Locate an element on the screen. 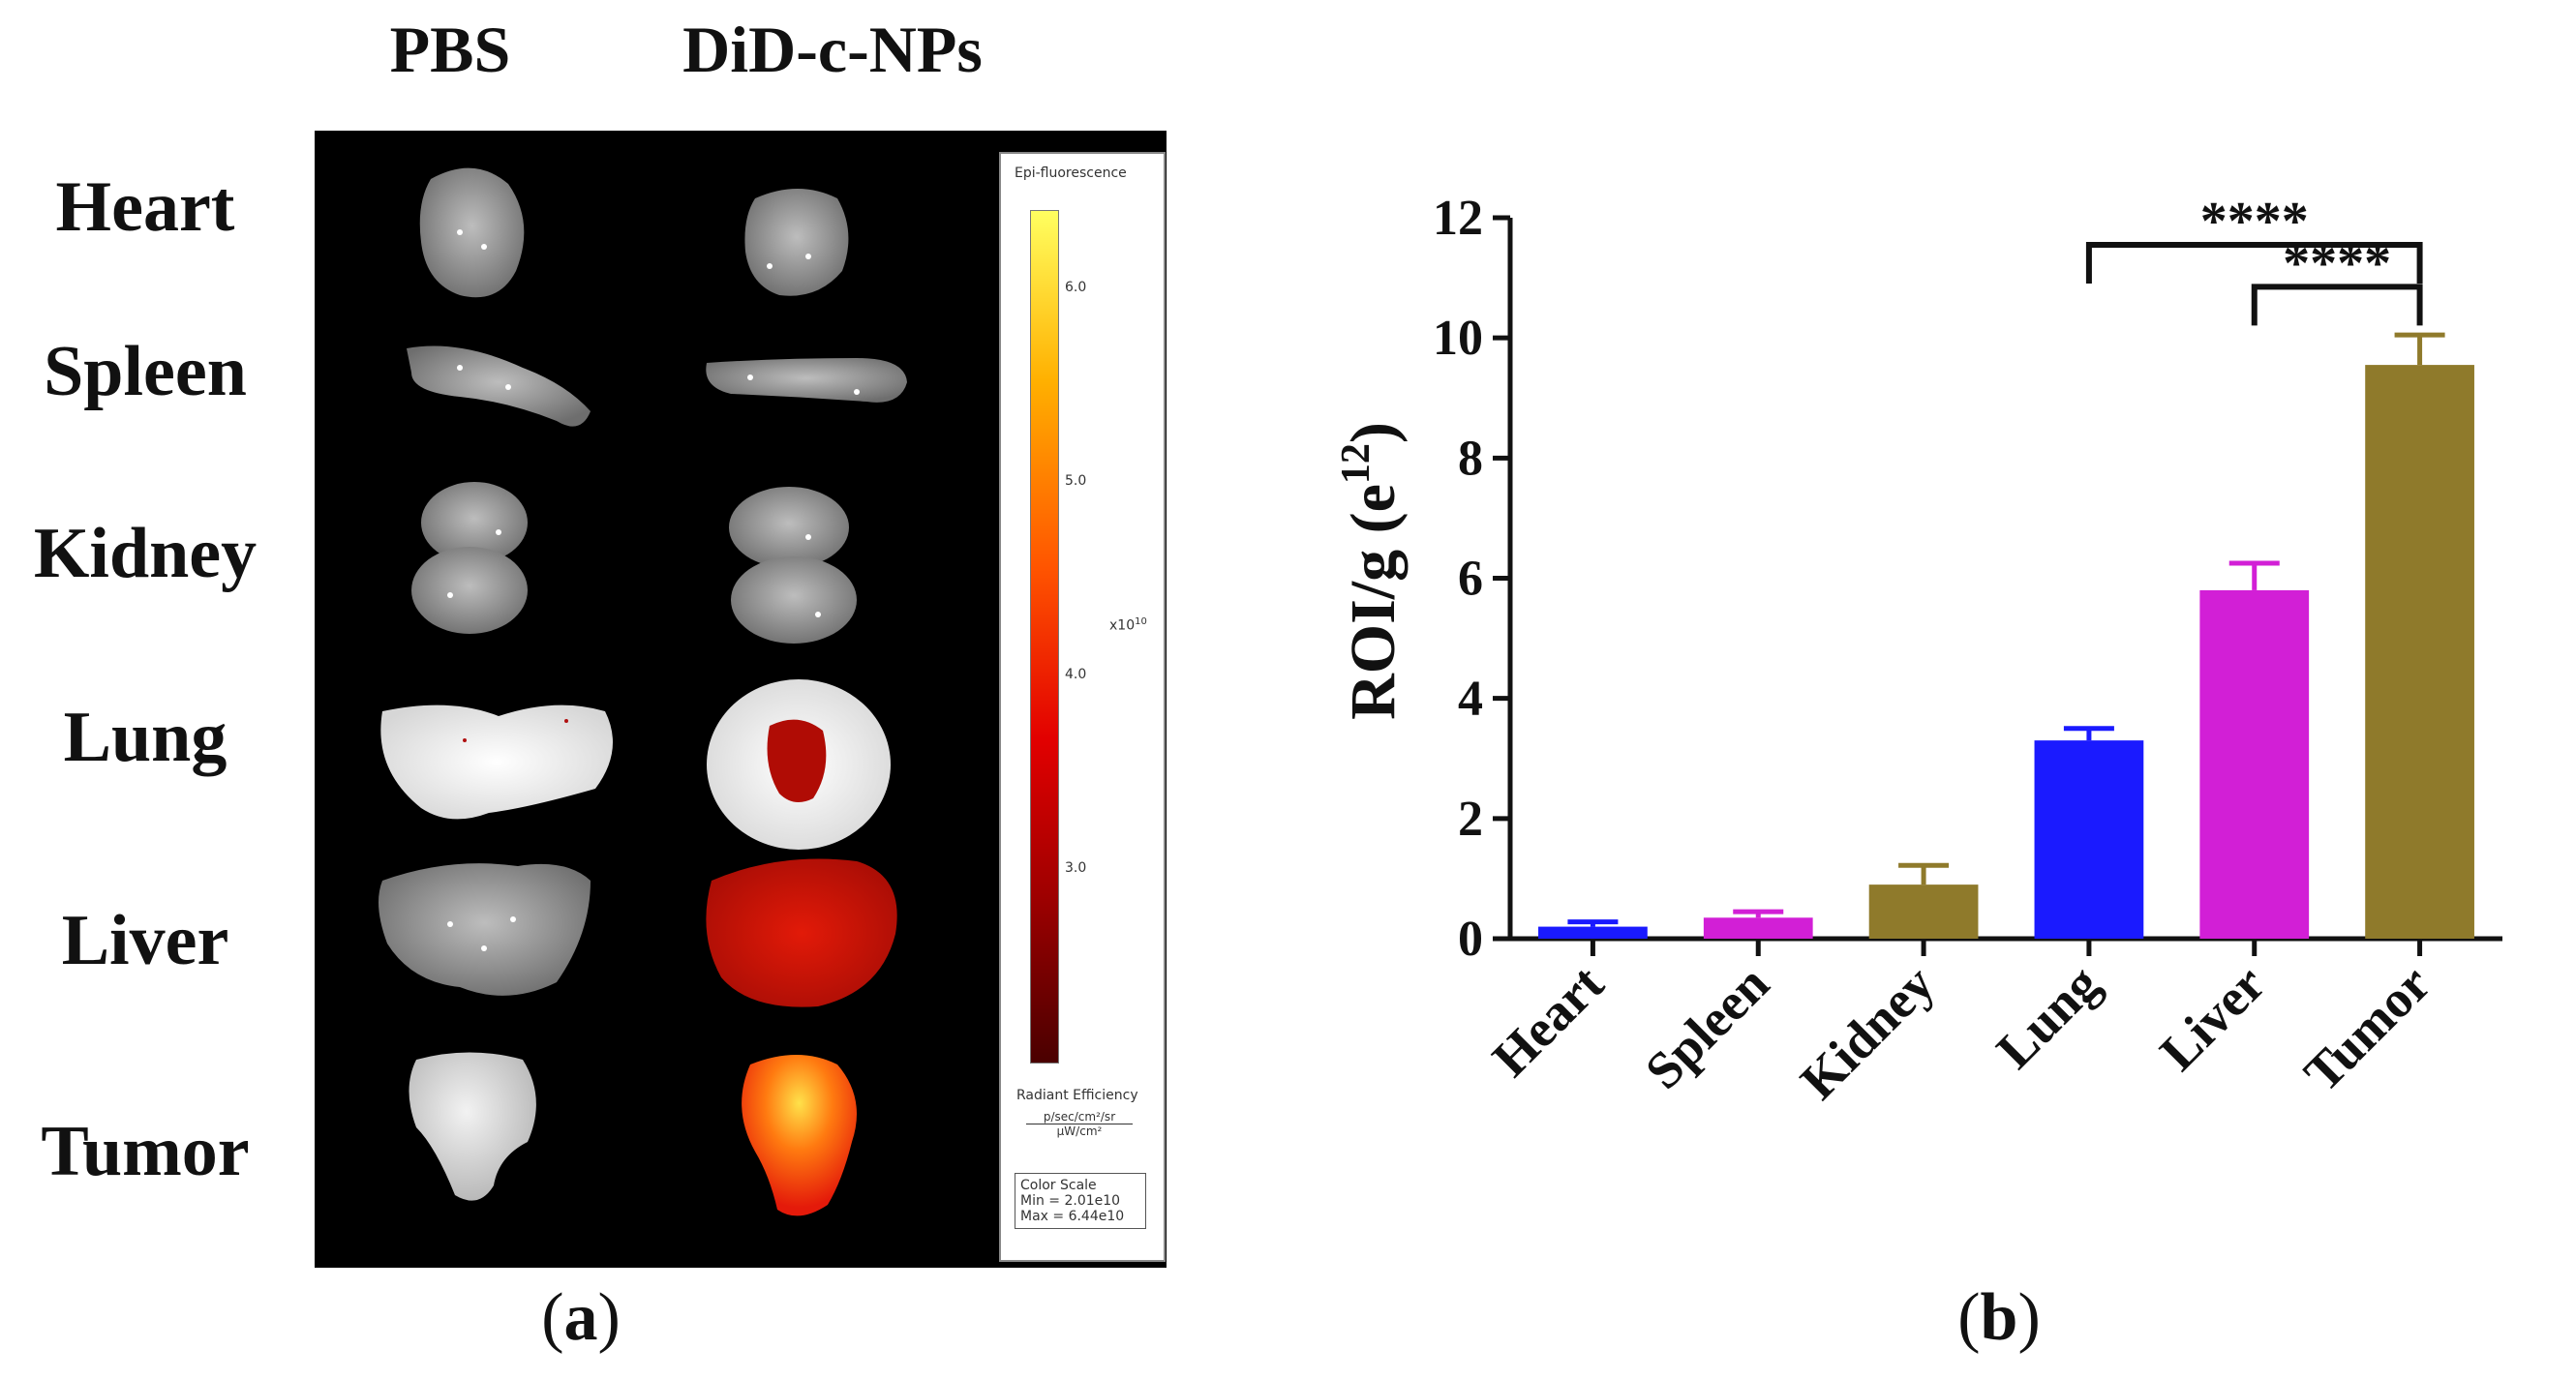 This screenshot has width=2576, height=1379. organ-spleen-did is located at coordinates (806, 380).